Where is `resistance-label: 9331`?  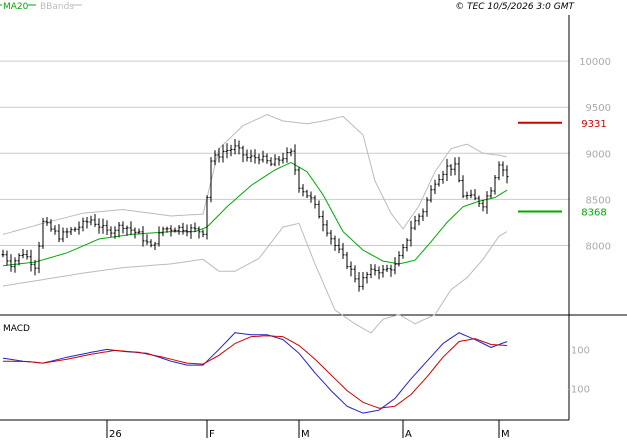
resistance-label: 9331 is located at coordinates (593, 124).